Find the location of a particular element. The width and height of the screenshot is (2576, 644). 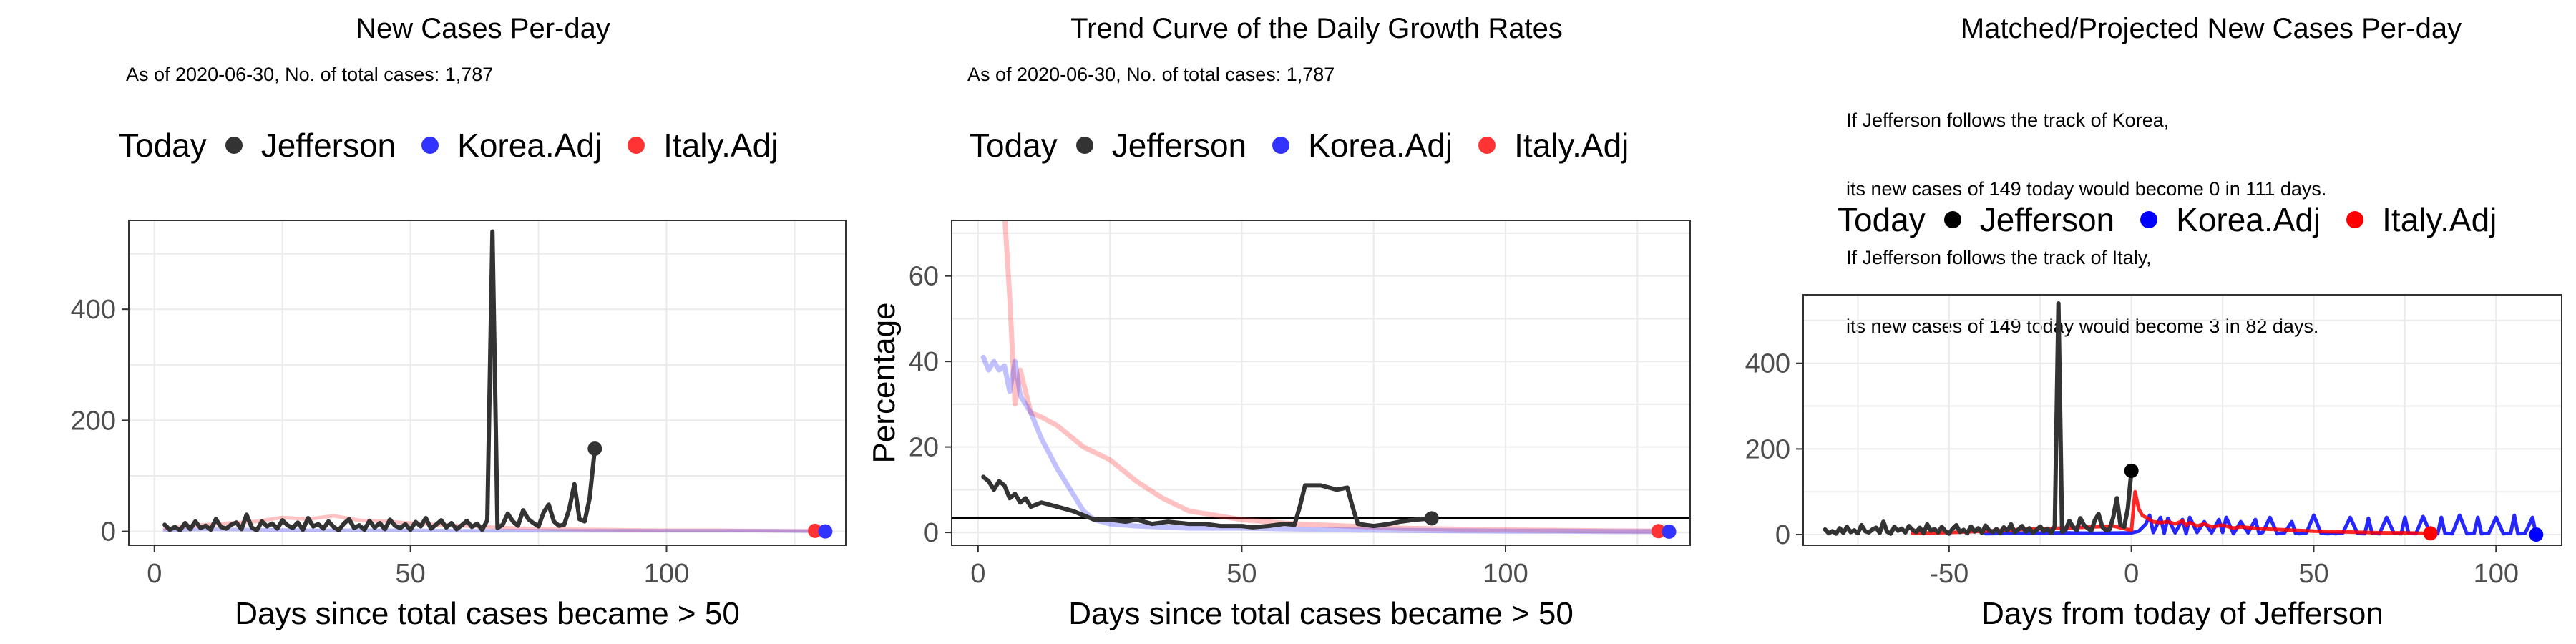

chart-title: Matched/Projected New Cases Per-day is located at coordinates (2211, 28).